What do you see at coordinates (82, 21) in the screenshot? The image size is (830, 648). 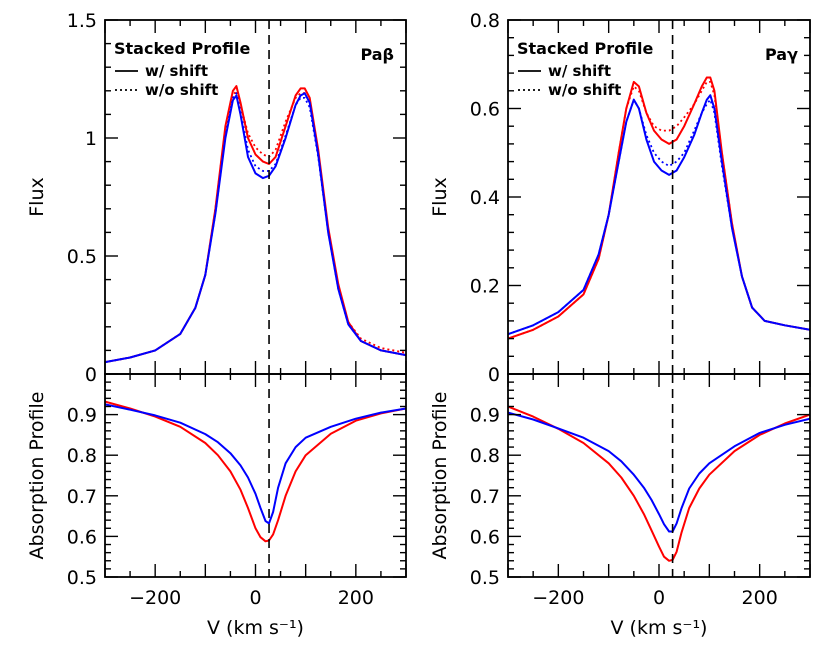 I see `y-tick-label: 1.5` at bounding box center [82, 21].